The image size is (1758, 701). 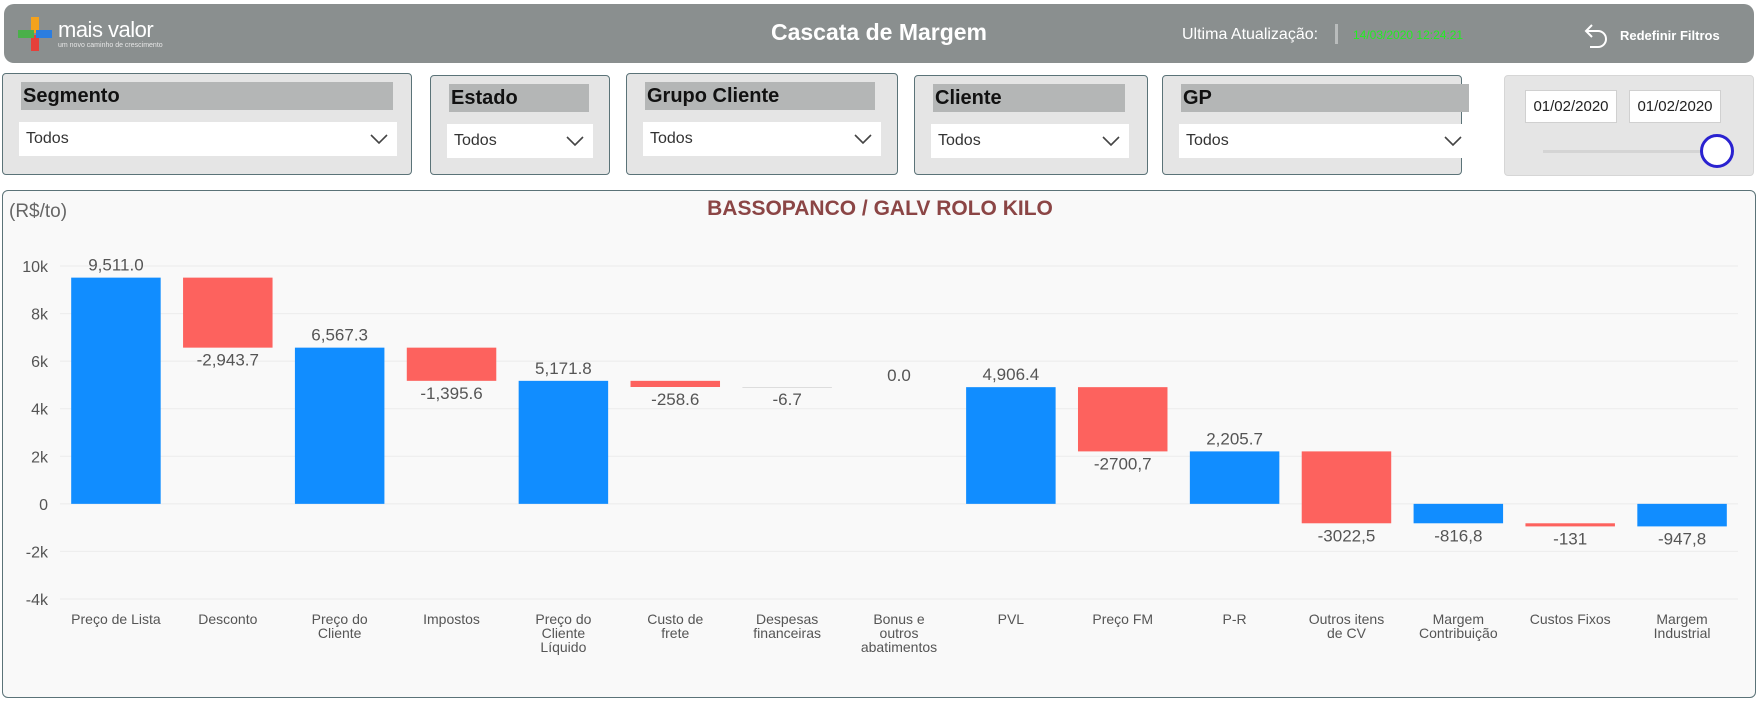 What do you see at coordinates (563, 368) in the screenshot?
I see `bar-data-label: 5,171.8` at bounding box center [563, 368].